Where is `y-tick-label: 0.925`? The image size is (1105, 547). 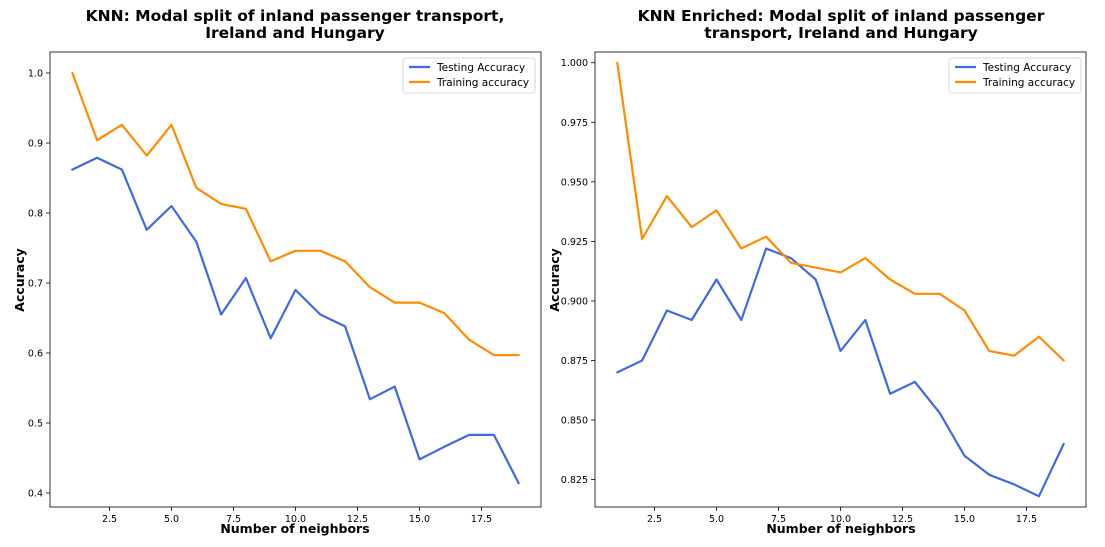
y-tick-label: 0.925 is located at coordinates (574, 242).